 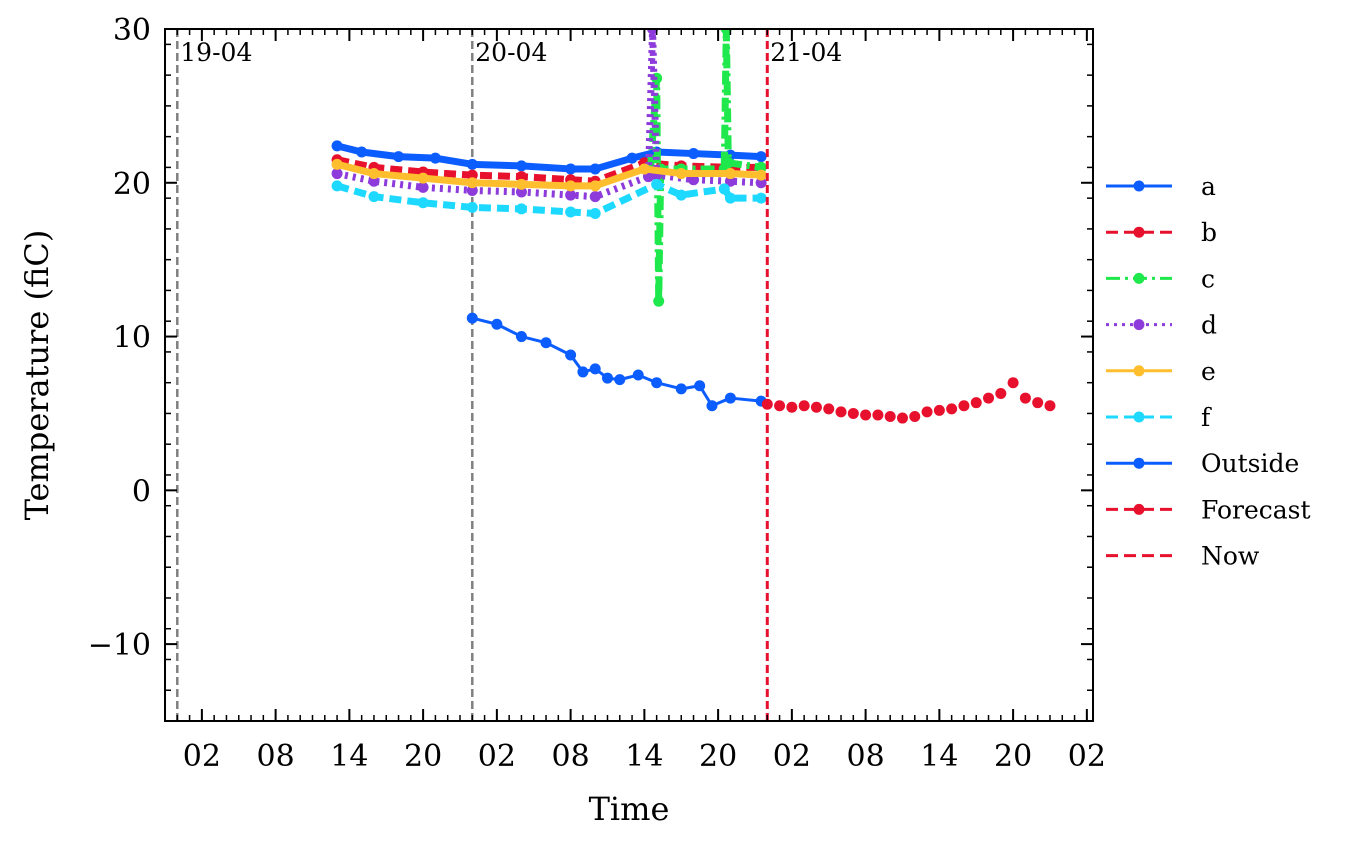 I want to click on legend-item-d: d, so click(x=1161, y=325).